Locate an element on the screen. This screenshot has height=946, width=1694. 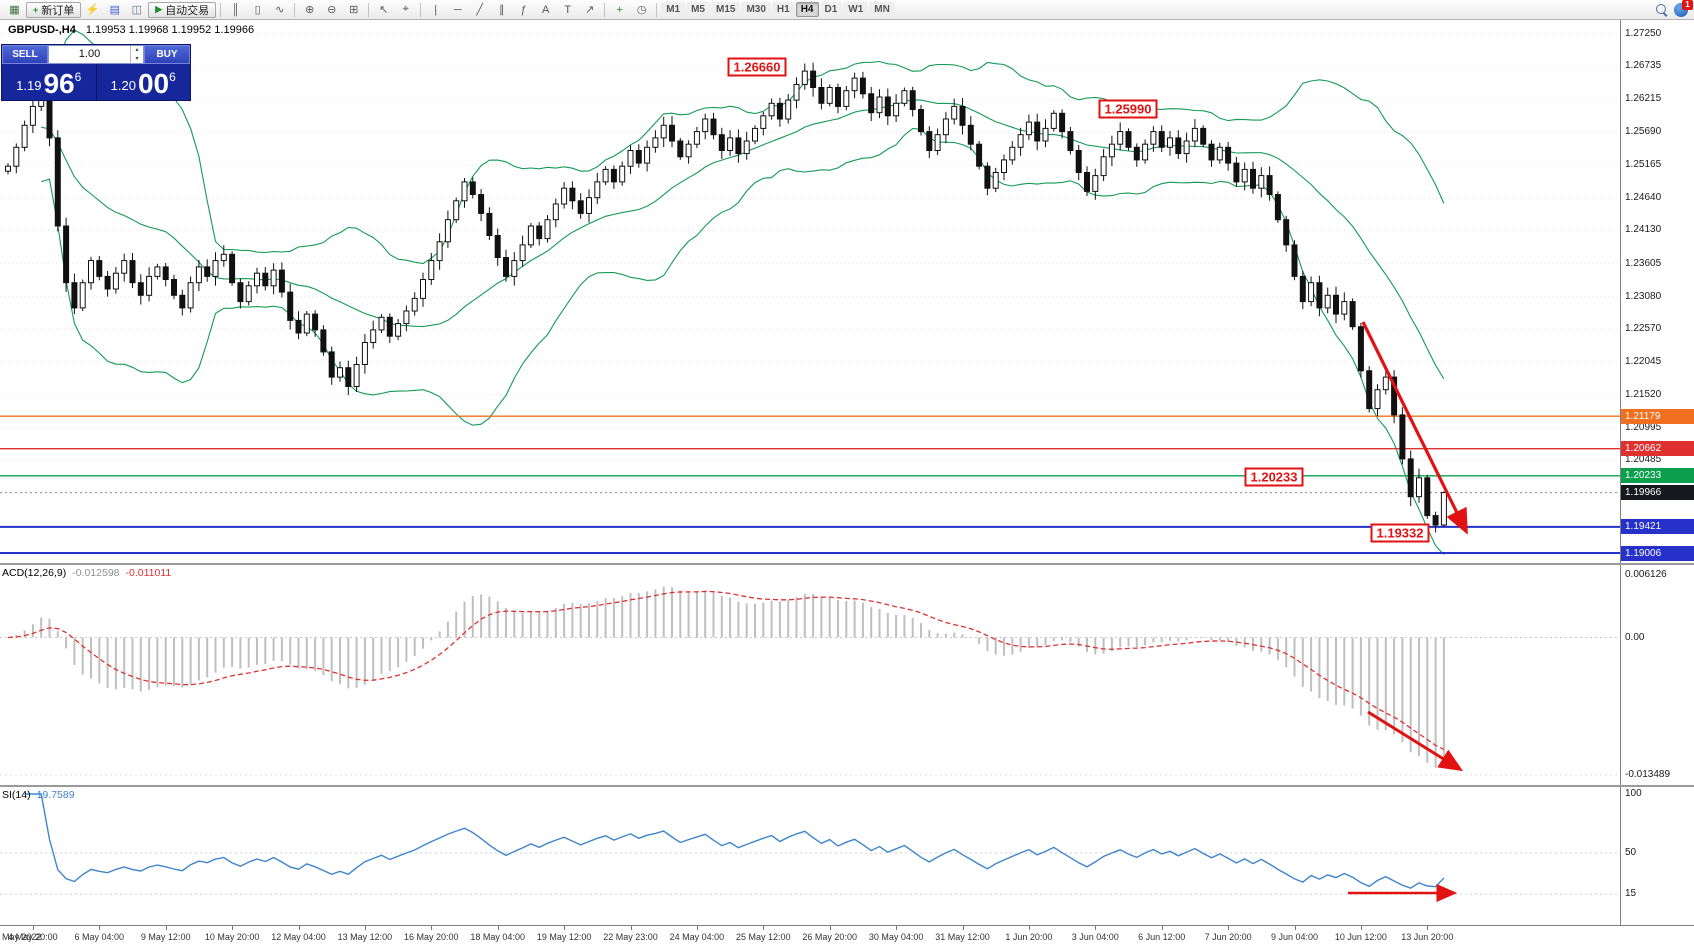
chart-window-icon: ▤ is located at coordinates (114, 10).